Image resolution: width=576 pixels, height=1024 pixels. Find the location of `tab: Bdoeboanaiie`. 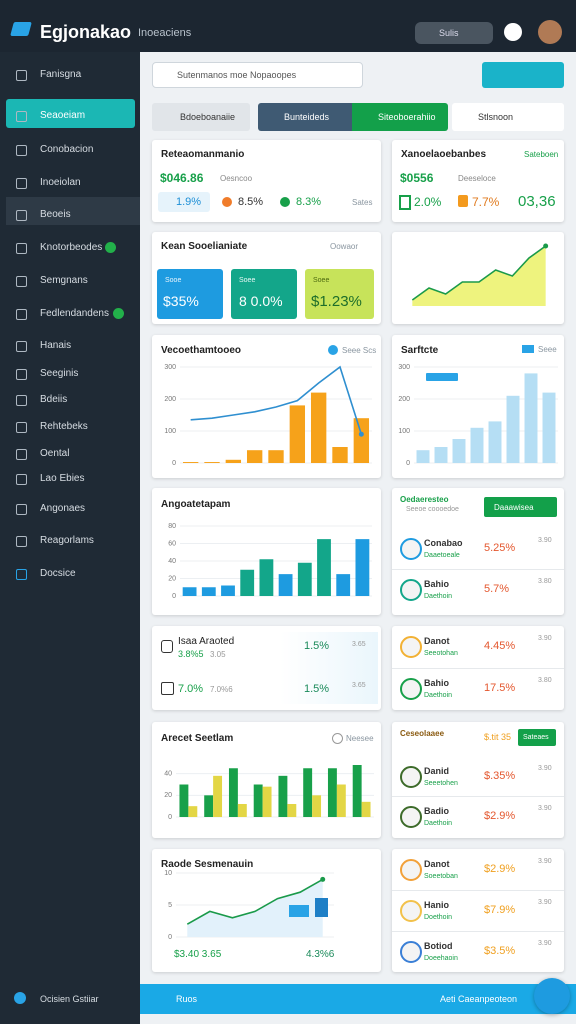

tab: Bdoeboanaiie is located at coordinates (201, 117).